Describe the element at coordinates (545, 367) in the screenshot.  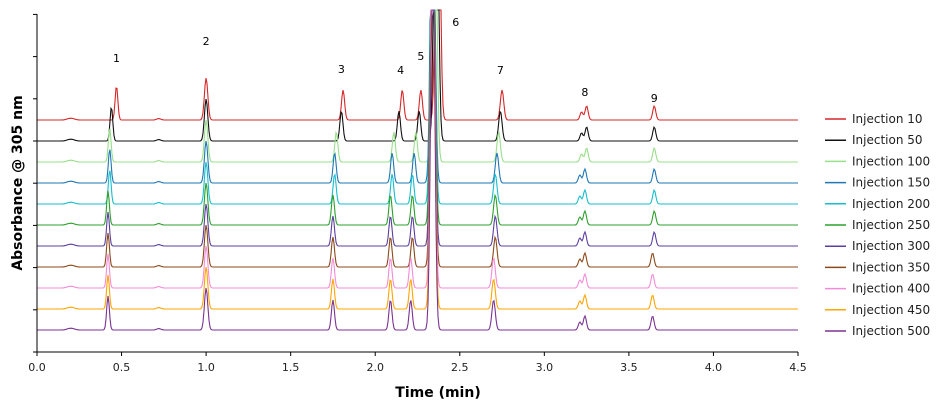
I see `x-tick-label: 3.0` at that location.